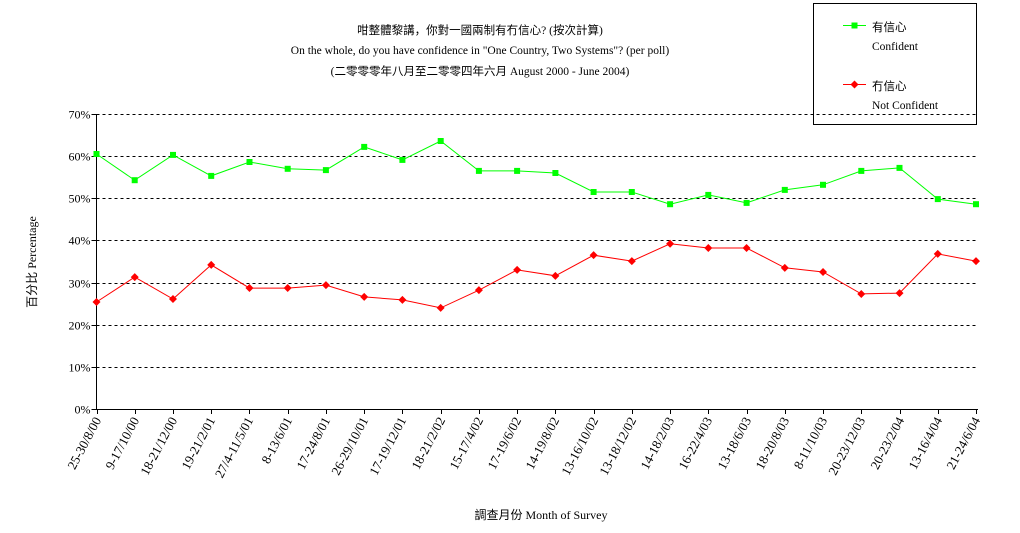  I want to click on x-tick-label: 25-30/8/00, so click(84, 442).